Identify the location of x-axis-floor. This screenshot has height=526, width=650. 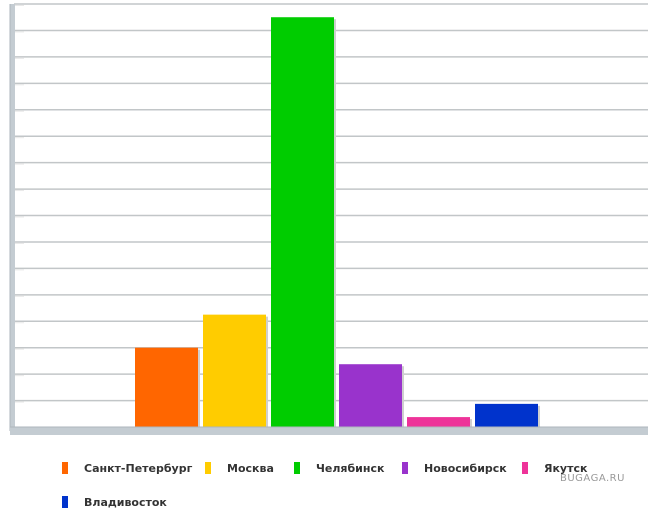
(329, 431).